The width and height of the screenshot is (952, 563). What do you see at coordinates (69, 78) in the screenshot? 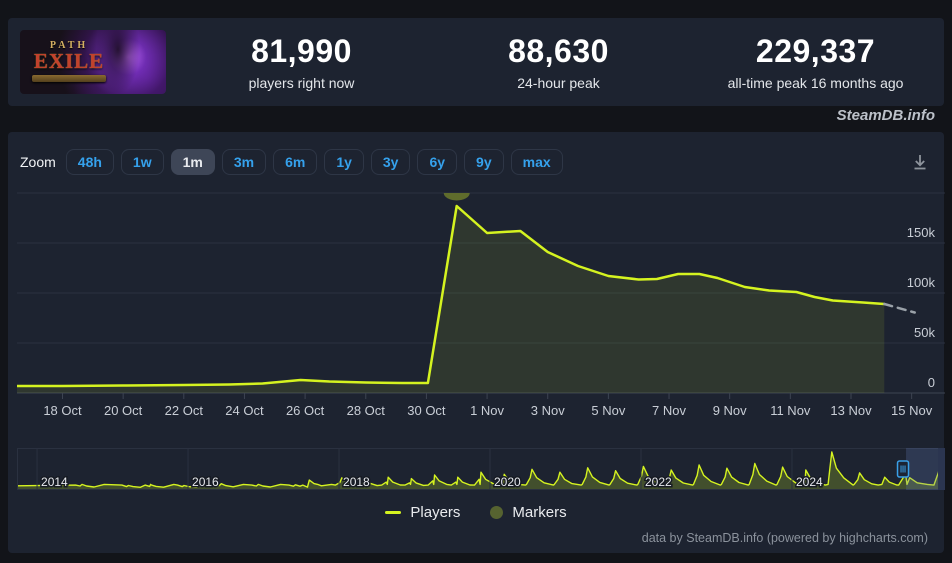
I see `logo-ribbon` at bounding box center [69, 78].